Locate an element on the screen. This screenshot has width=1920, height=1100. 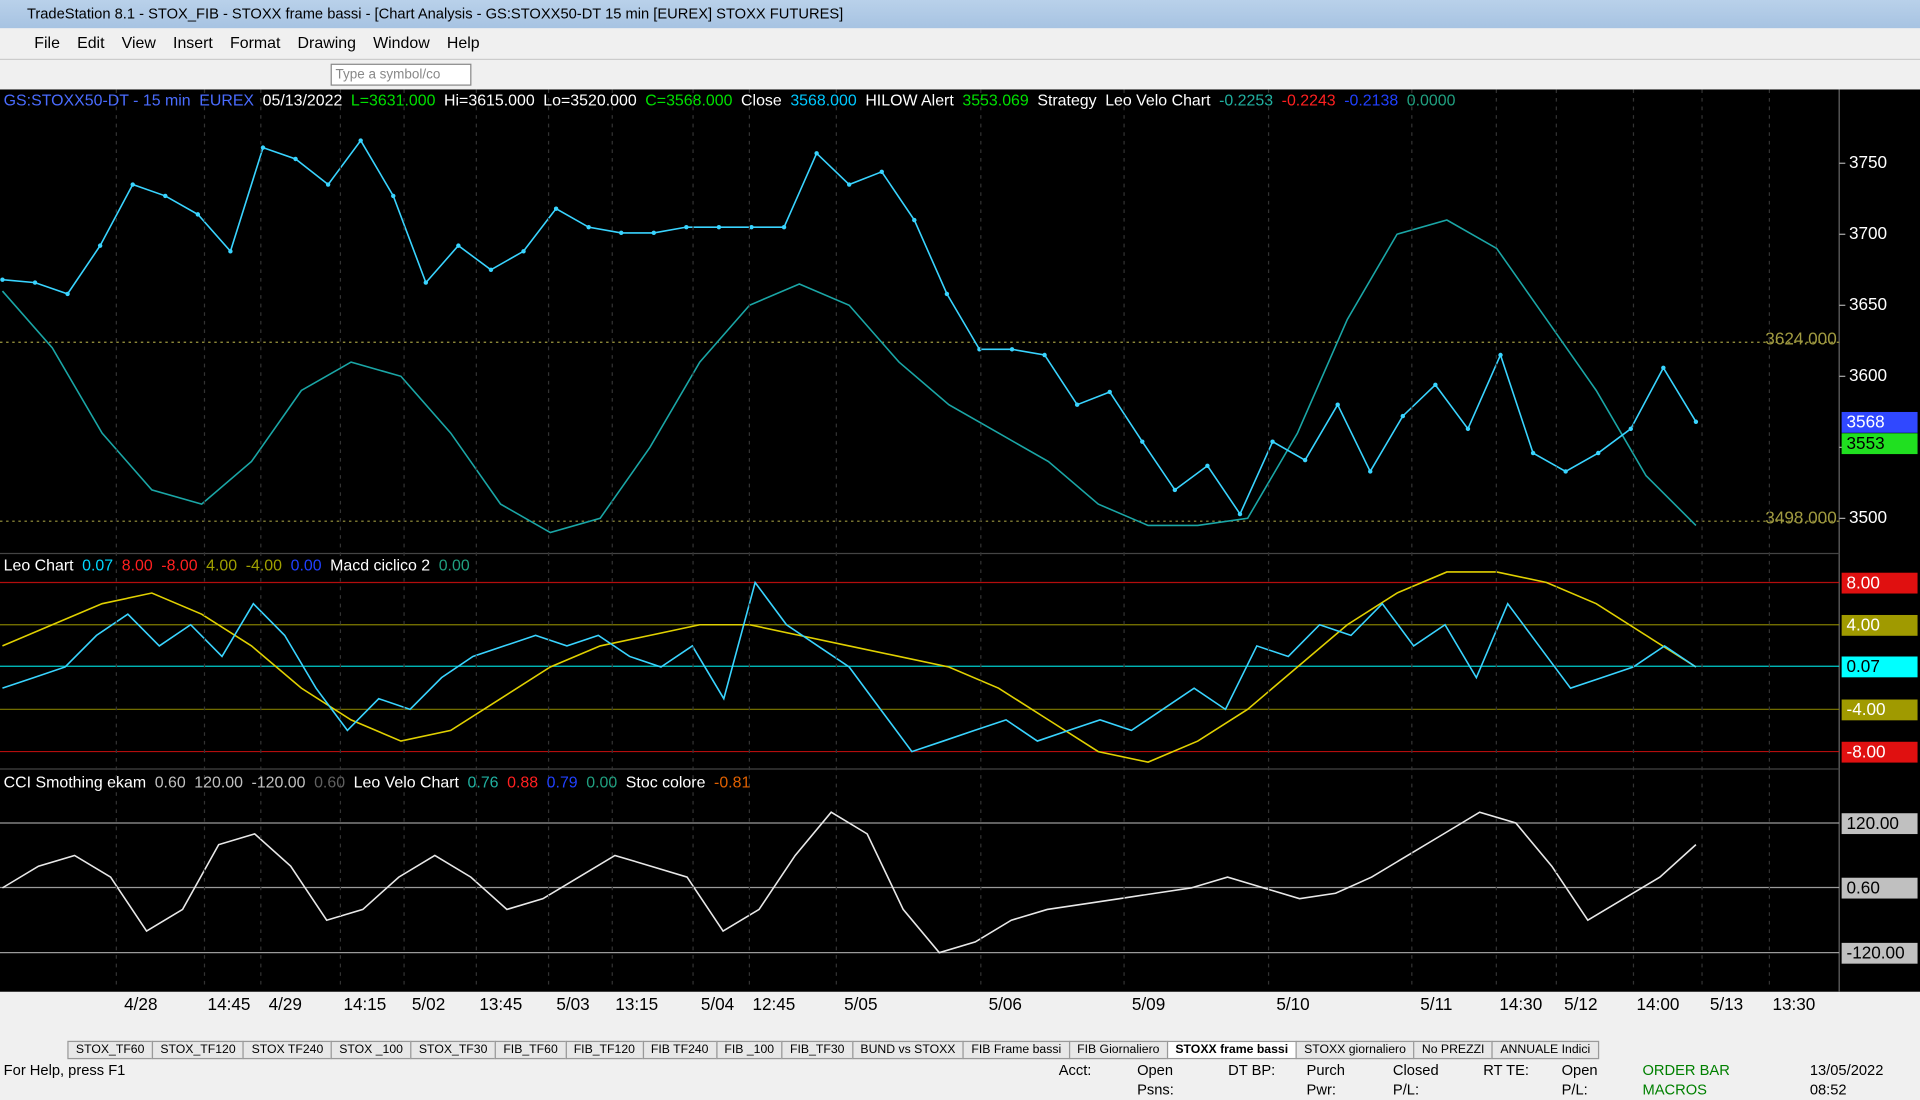
header-item: -0.2253 is located at coordinates (1246, 99).